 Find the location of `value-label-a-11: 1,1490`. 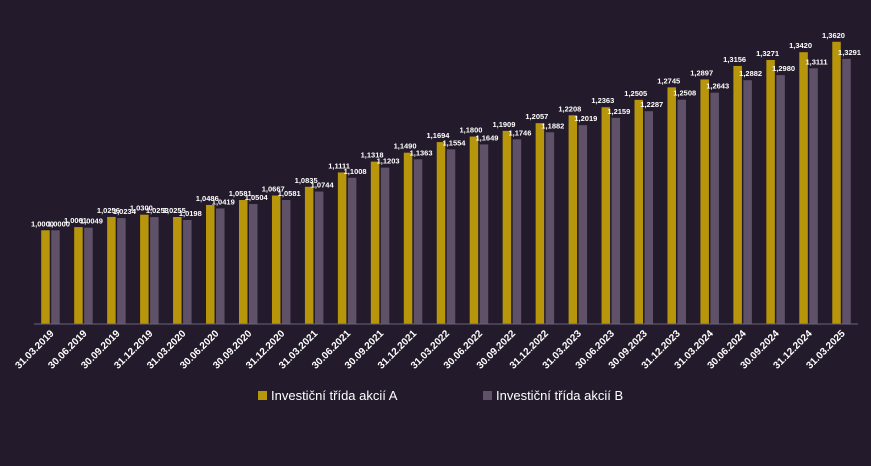

value-label-a-11: 1,1490 is located at coordinates (405, 146).